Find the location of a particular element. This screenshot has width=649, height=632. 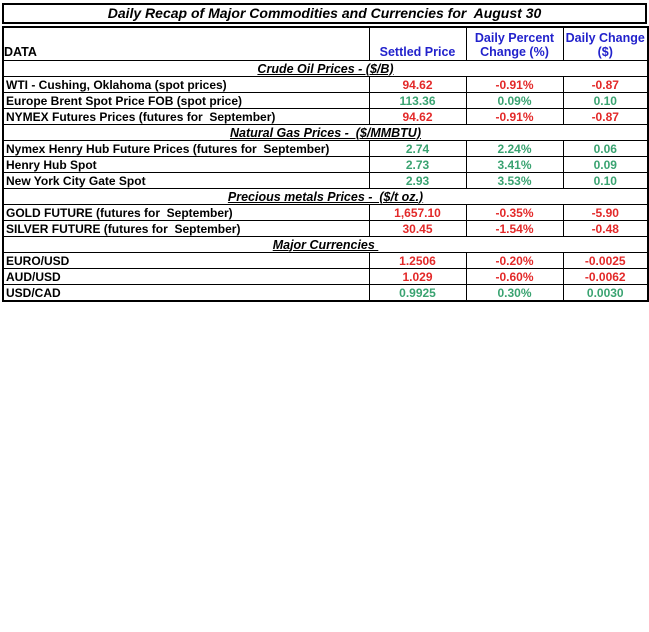

table-row-eurusd: EURO/USD 1.2506 -0.20% -0.0025 is located at coordinates (325, 260).